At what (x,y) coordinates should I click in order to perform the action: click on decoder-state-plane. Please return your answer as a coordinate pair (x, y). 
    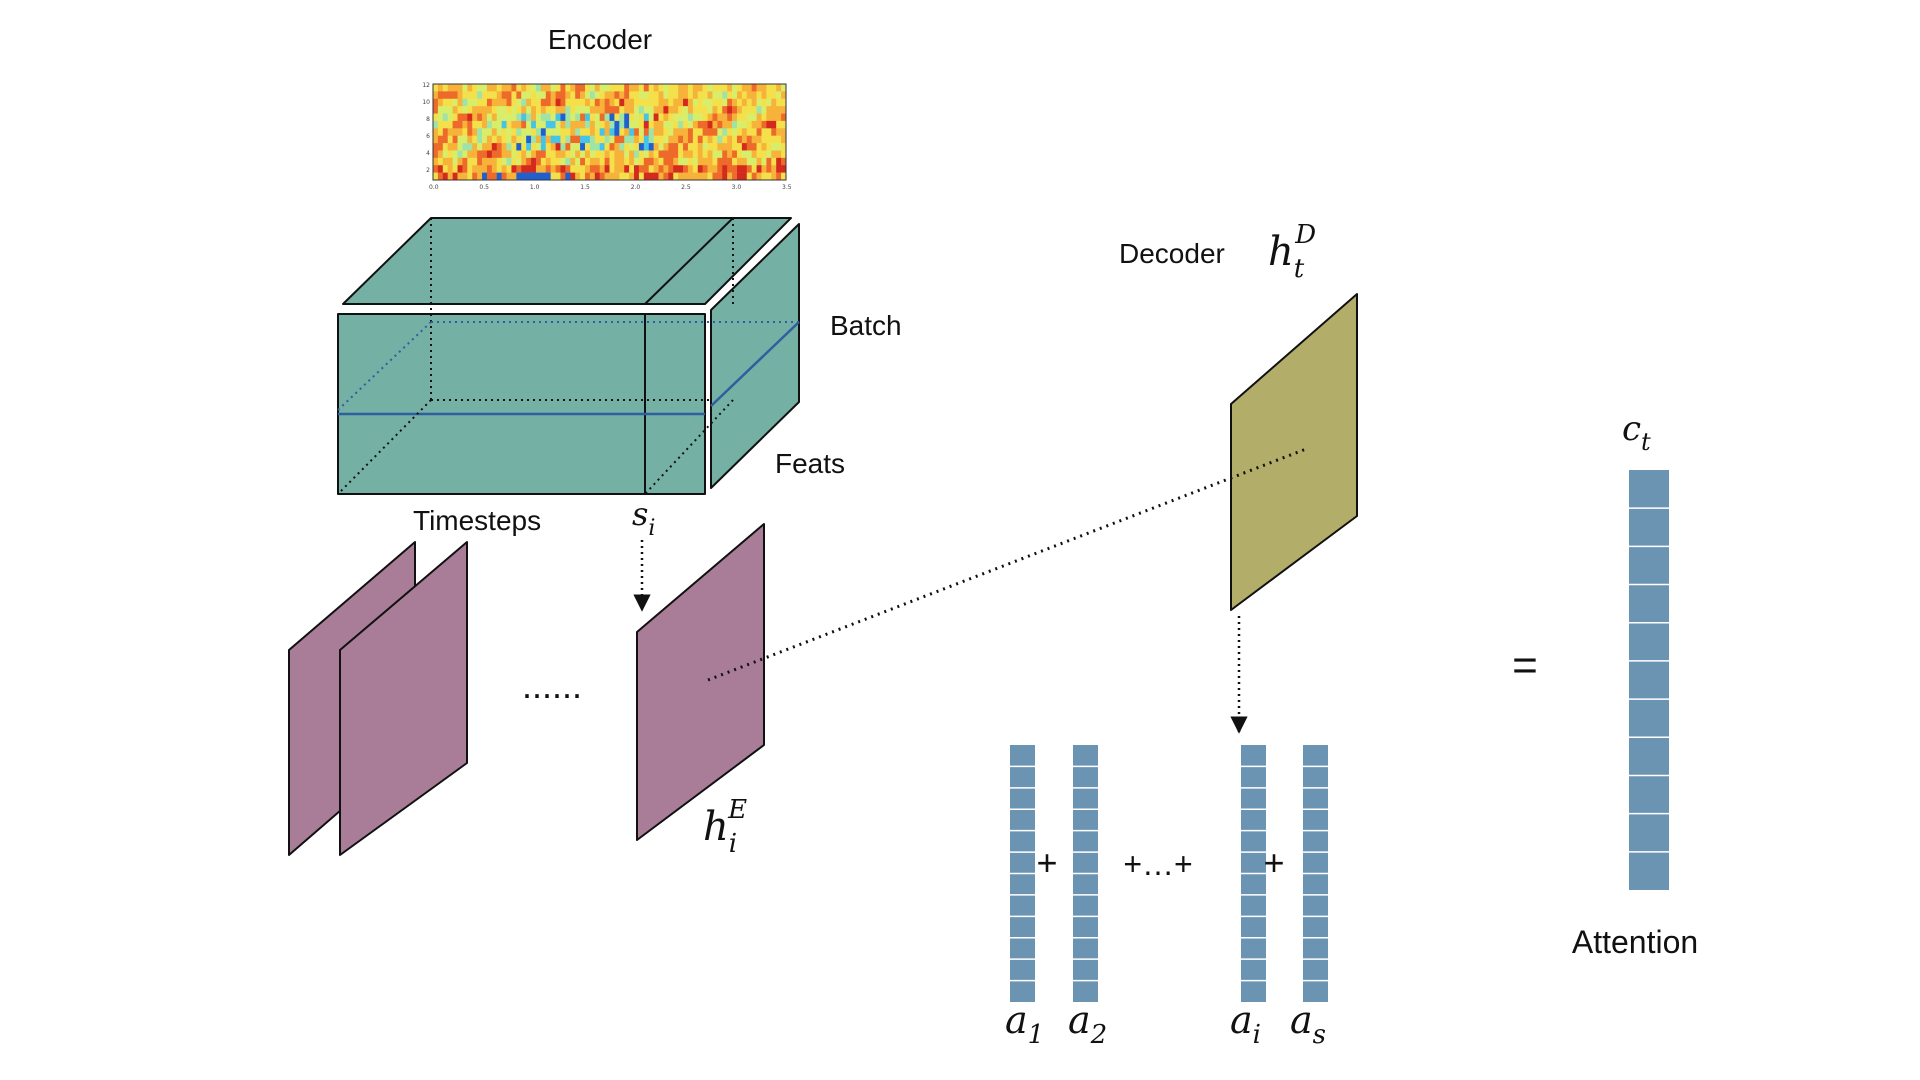
    Looking at the image, I should click on (1294, 452).